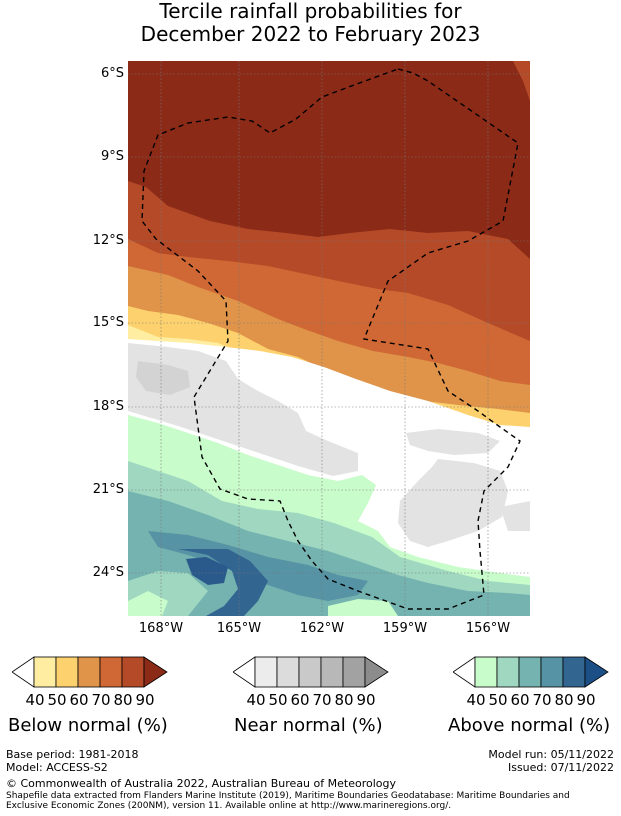 The image size is (621, 816). What do you see at coordinates (464, 672) in the screenshot?
I see `legend-above-low-arrow` at bounding box center [464, 672].